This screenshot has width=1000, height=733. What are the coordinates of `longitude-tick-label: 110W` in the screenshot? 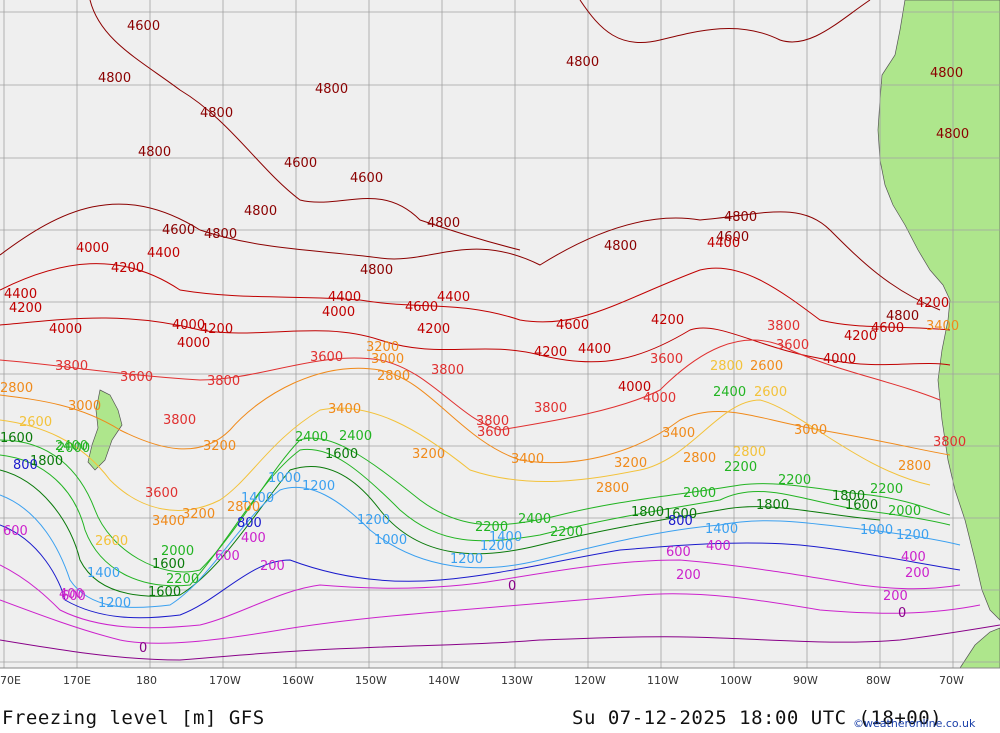 It's located at (663, 680).